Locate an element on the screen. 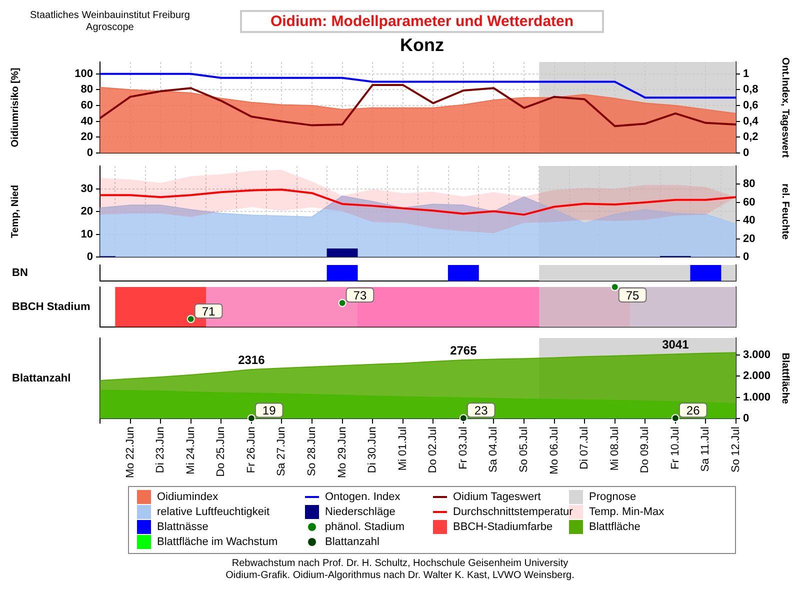 The width and height of the screenshot is (800, 600). legend-label: phänol. Stadium is located at coordinates (364, 527).